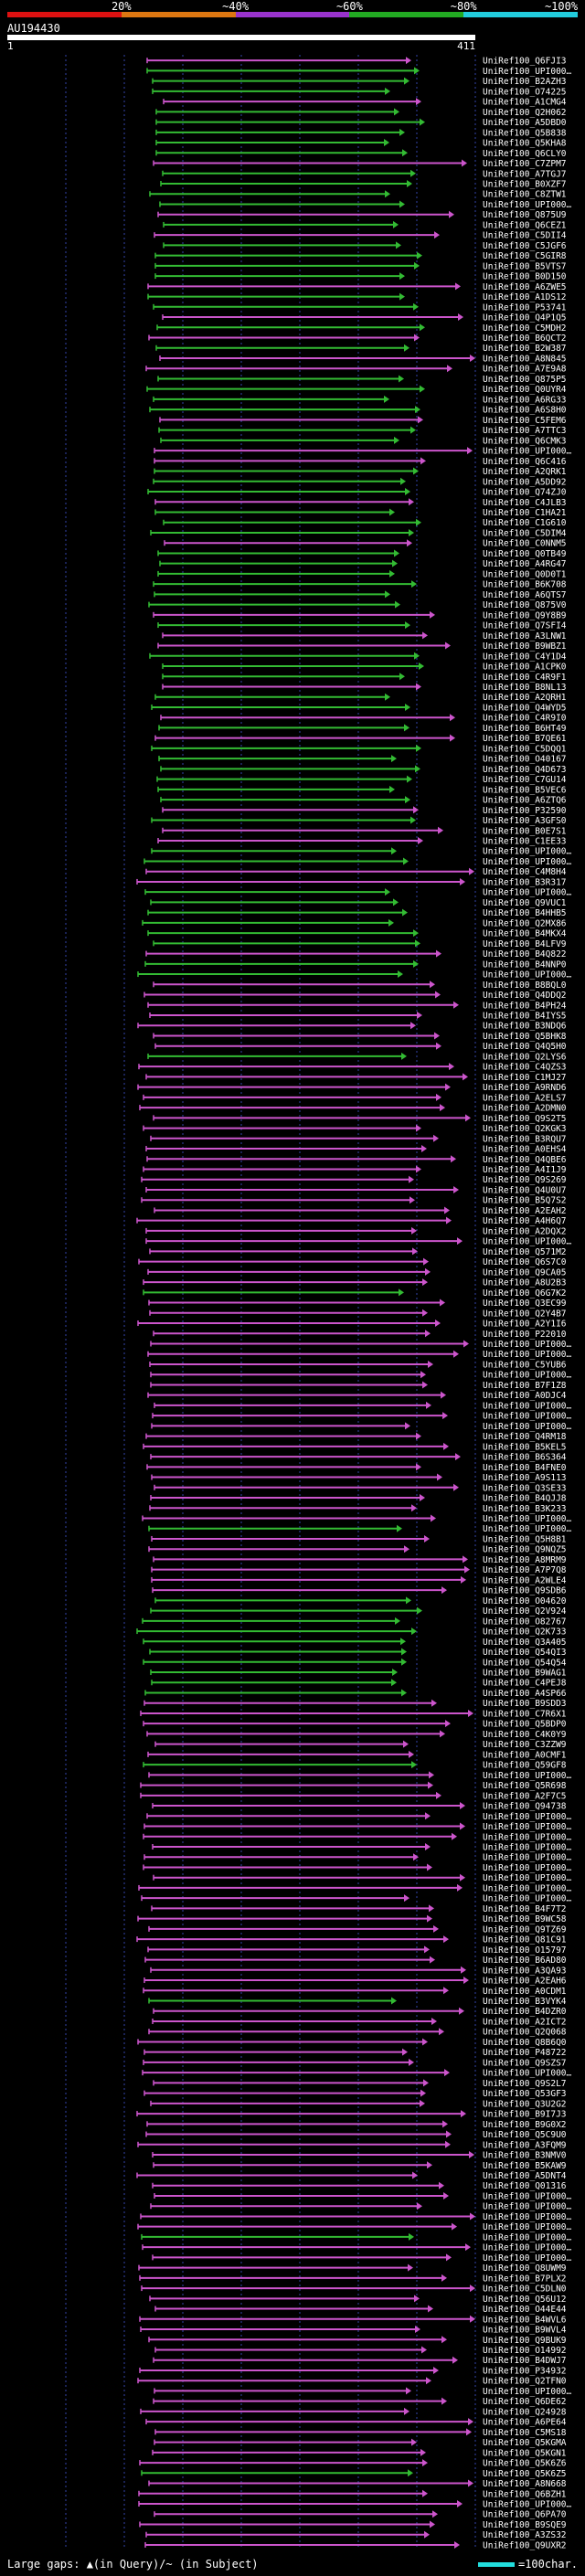  Describe the element at coordinates (525, 2423) in the screenshot. I see `hit-id-label: UniRef100_A6PE64` at that location.